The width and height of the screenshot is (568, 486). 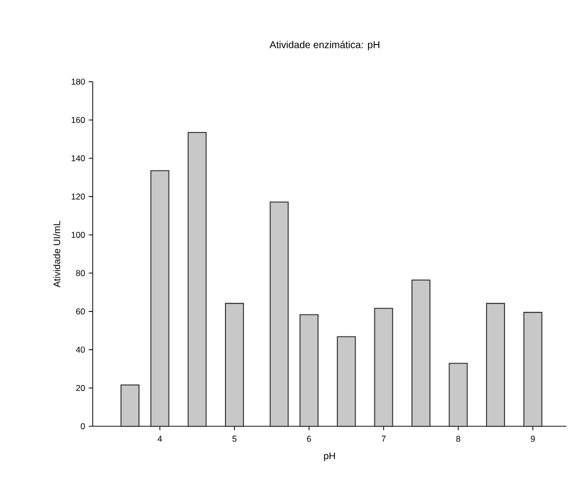 I want to click on x-tick-label: 8, so click(x=458, y=439).